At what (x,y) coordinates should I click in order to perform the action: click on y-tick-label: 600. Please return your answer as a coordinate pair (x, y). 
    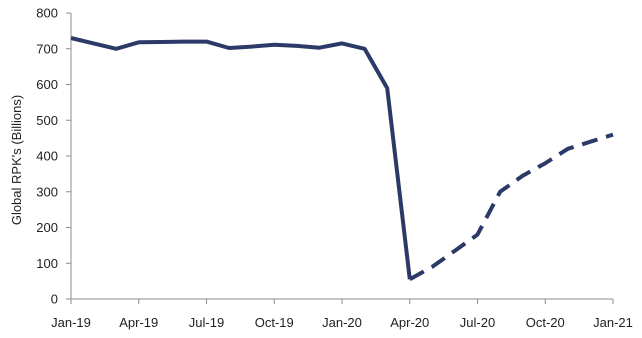
    Looking at the image, I should click on (47, 84).